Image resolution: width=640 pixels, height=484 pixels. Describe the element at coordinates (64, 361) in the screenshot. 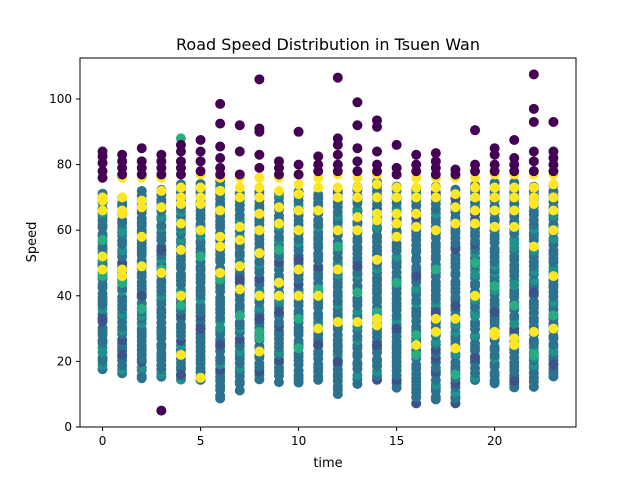

I see `y-tick-label: 20` at that location.